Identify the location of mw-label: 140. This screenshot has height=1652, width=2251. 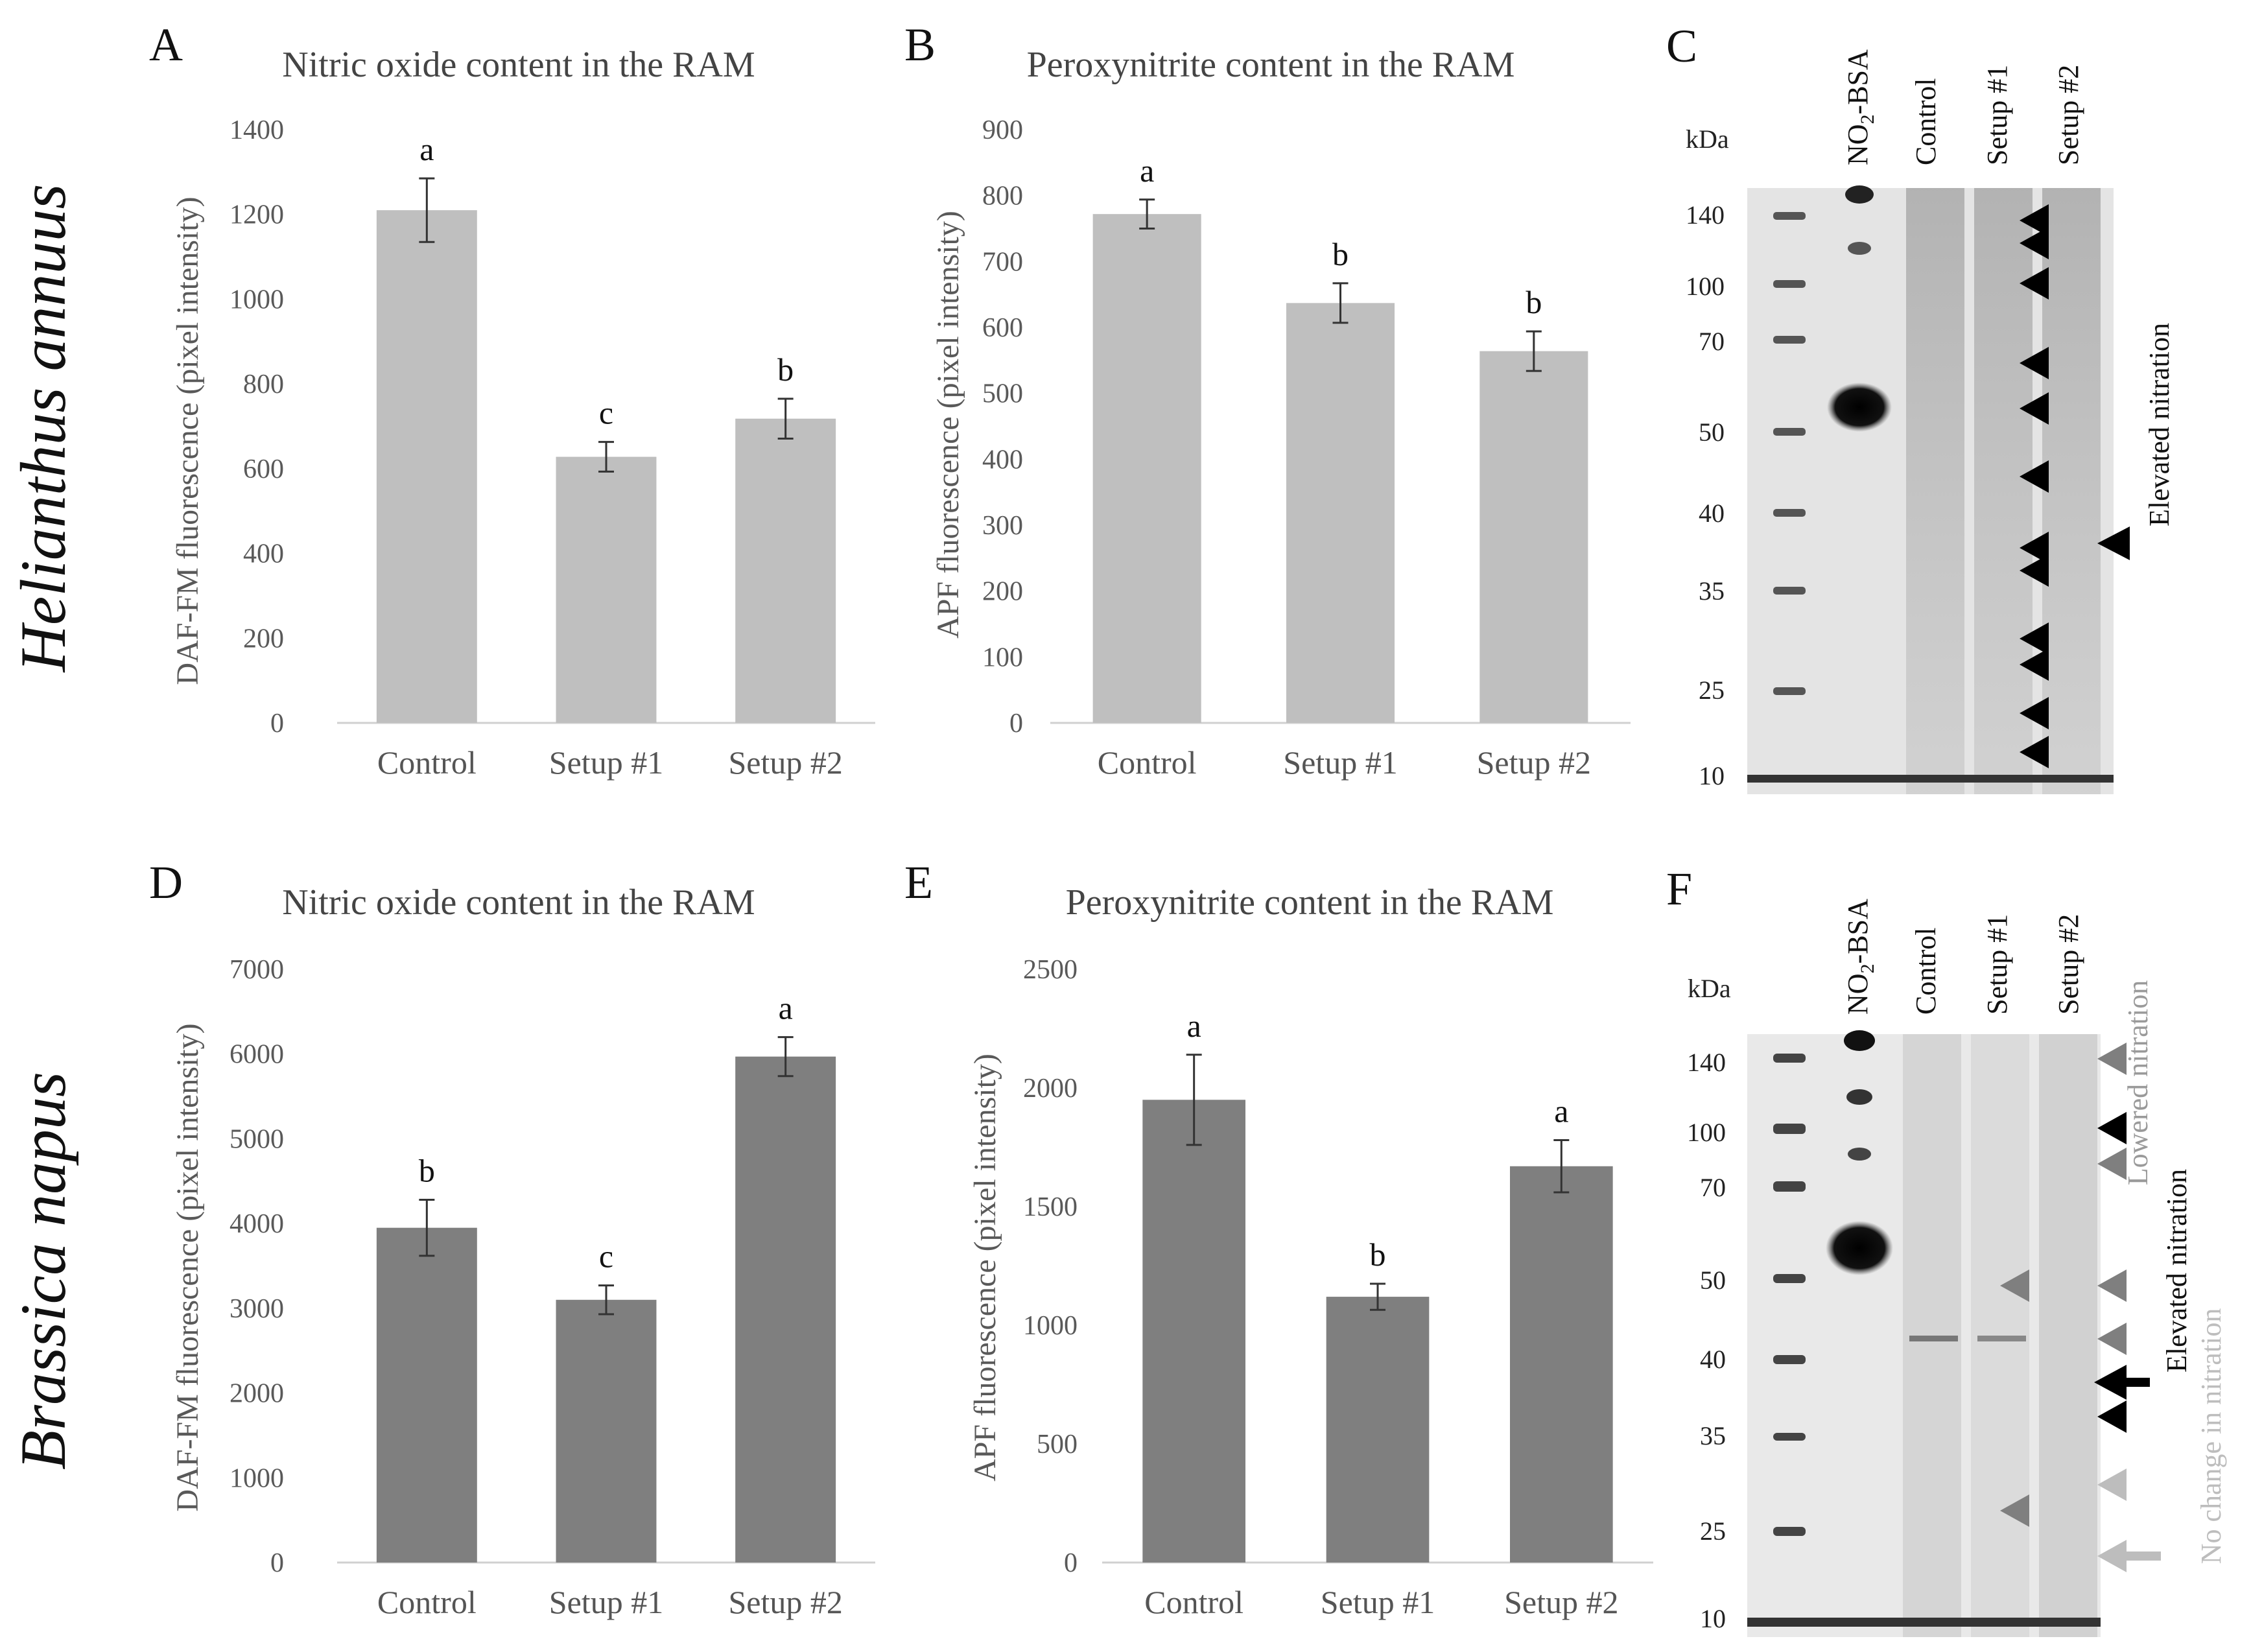
(1706, 1063).